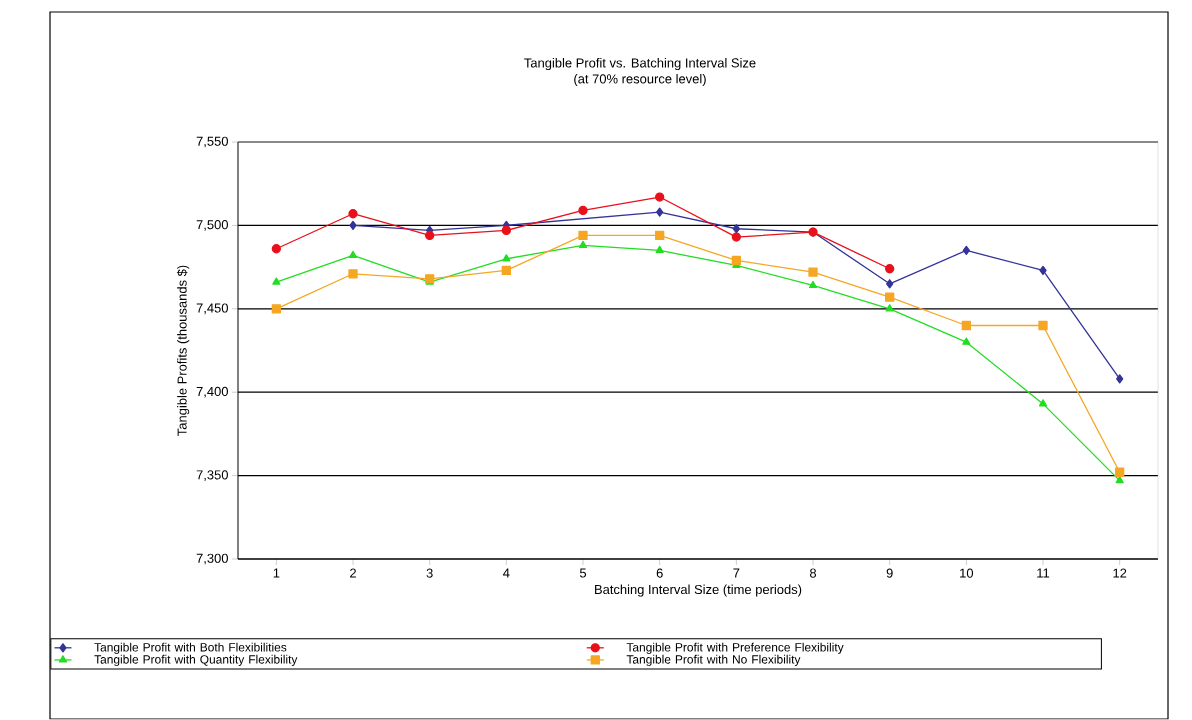 This screenshot has width=1192, height=720. What do you see at coordinates (276, 573) in the screenshot?
I see `x-tick-label: 1` at bounding box center [276, 573].